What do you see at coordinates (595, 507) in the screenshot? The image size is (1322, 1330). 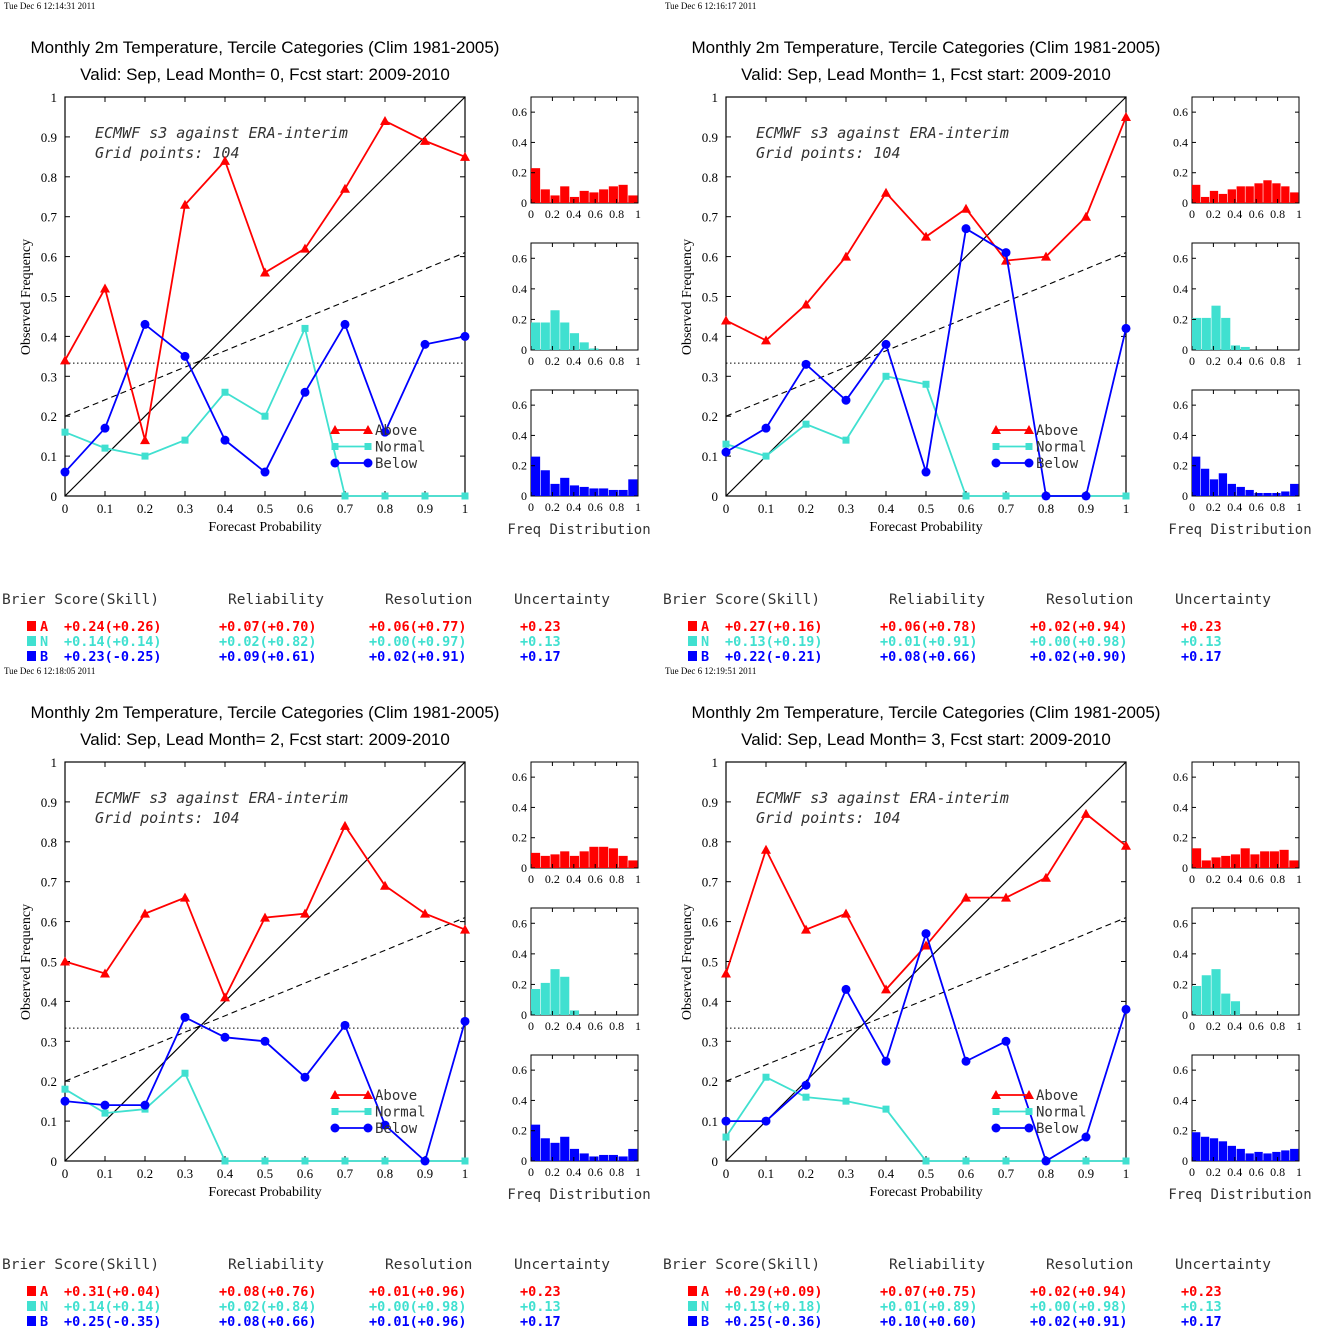 I see `hist-x-tick-label: 0.6` at bounding box center [595, 507].